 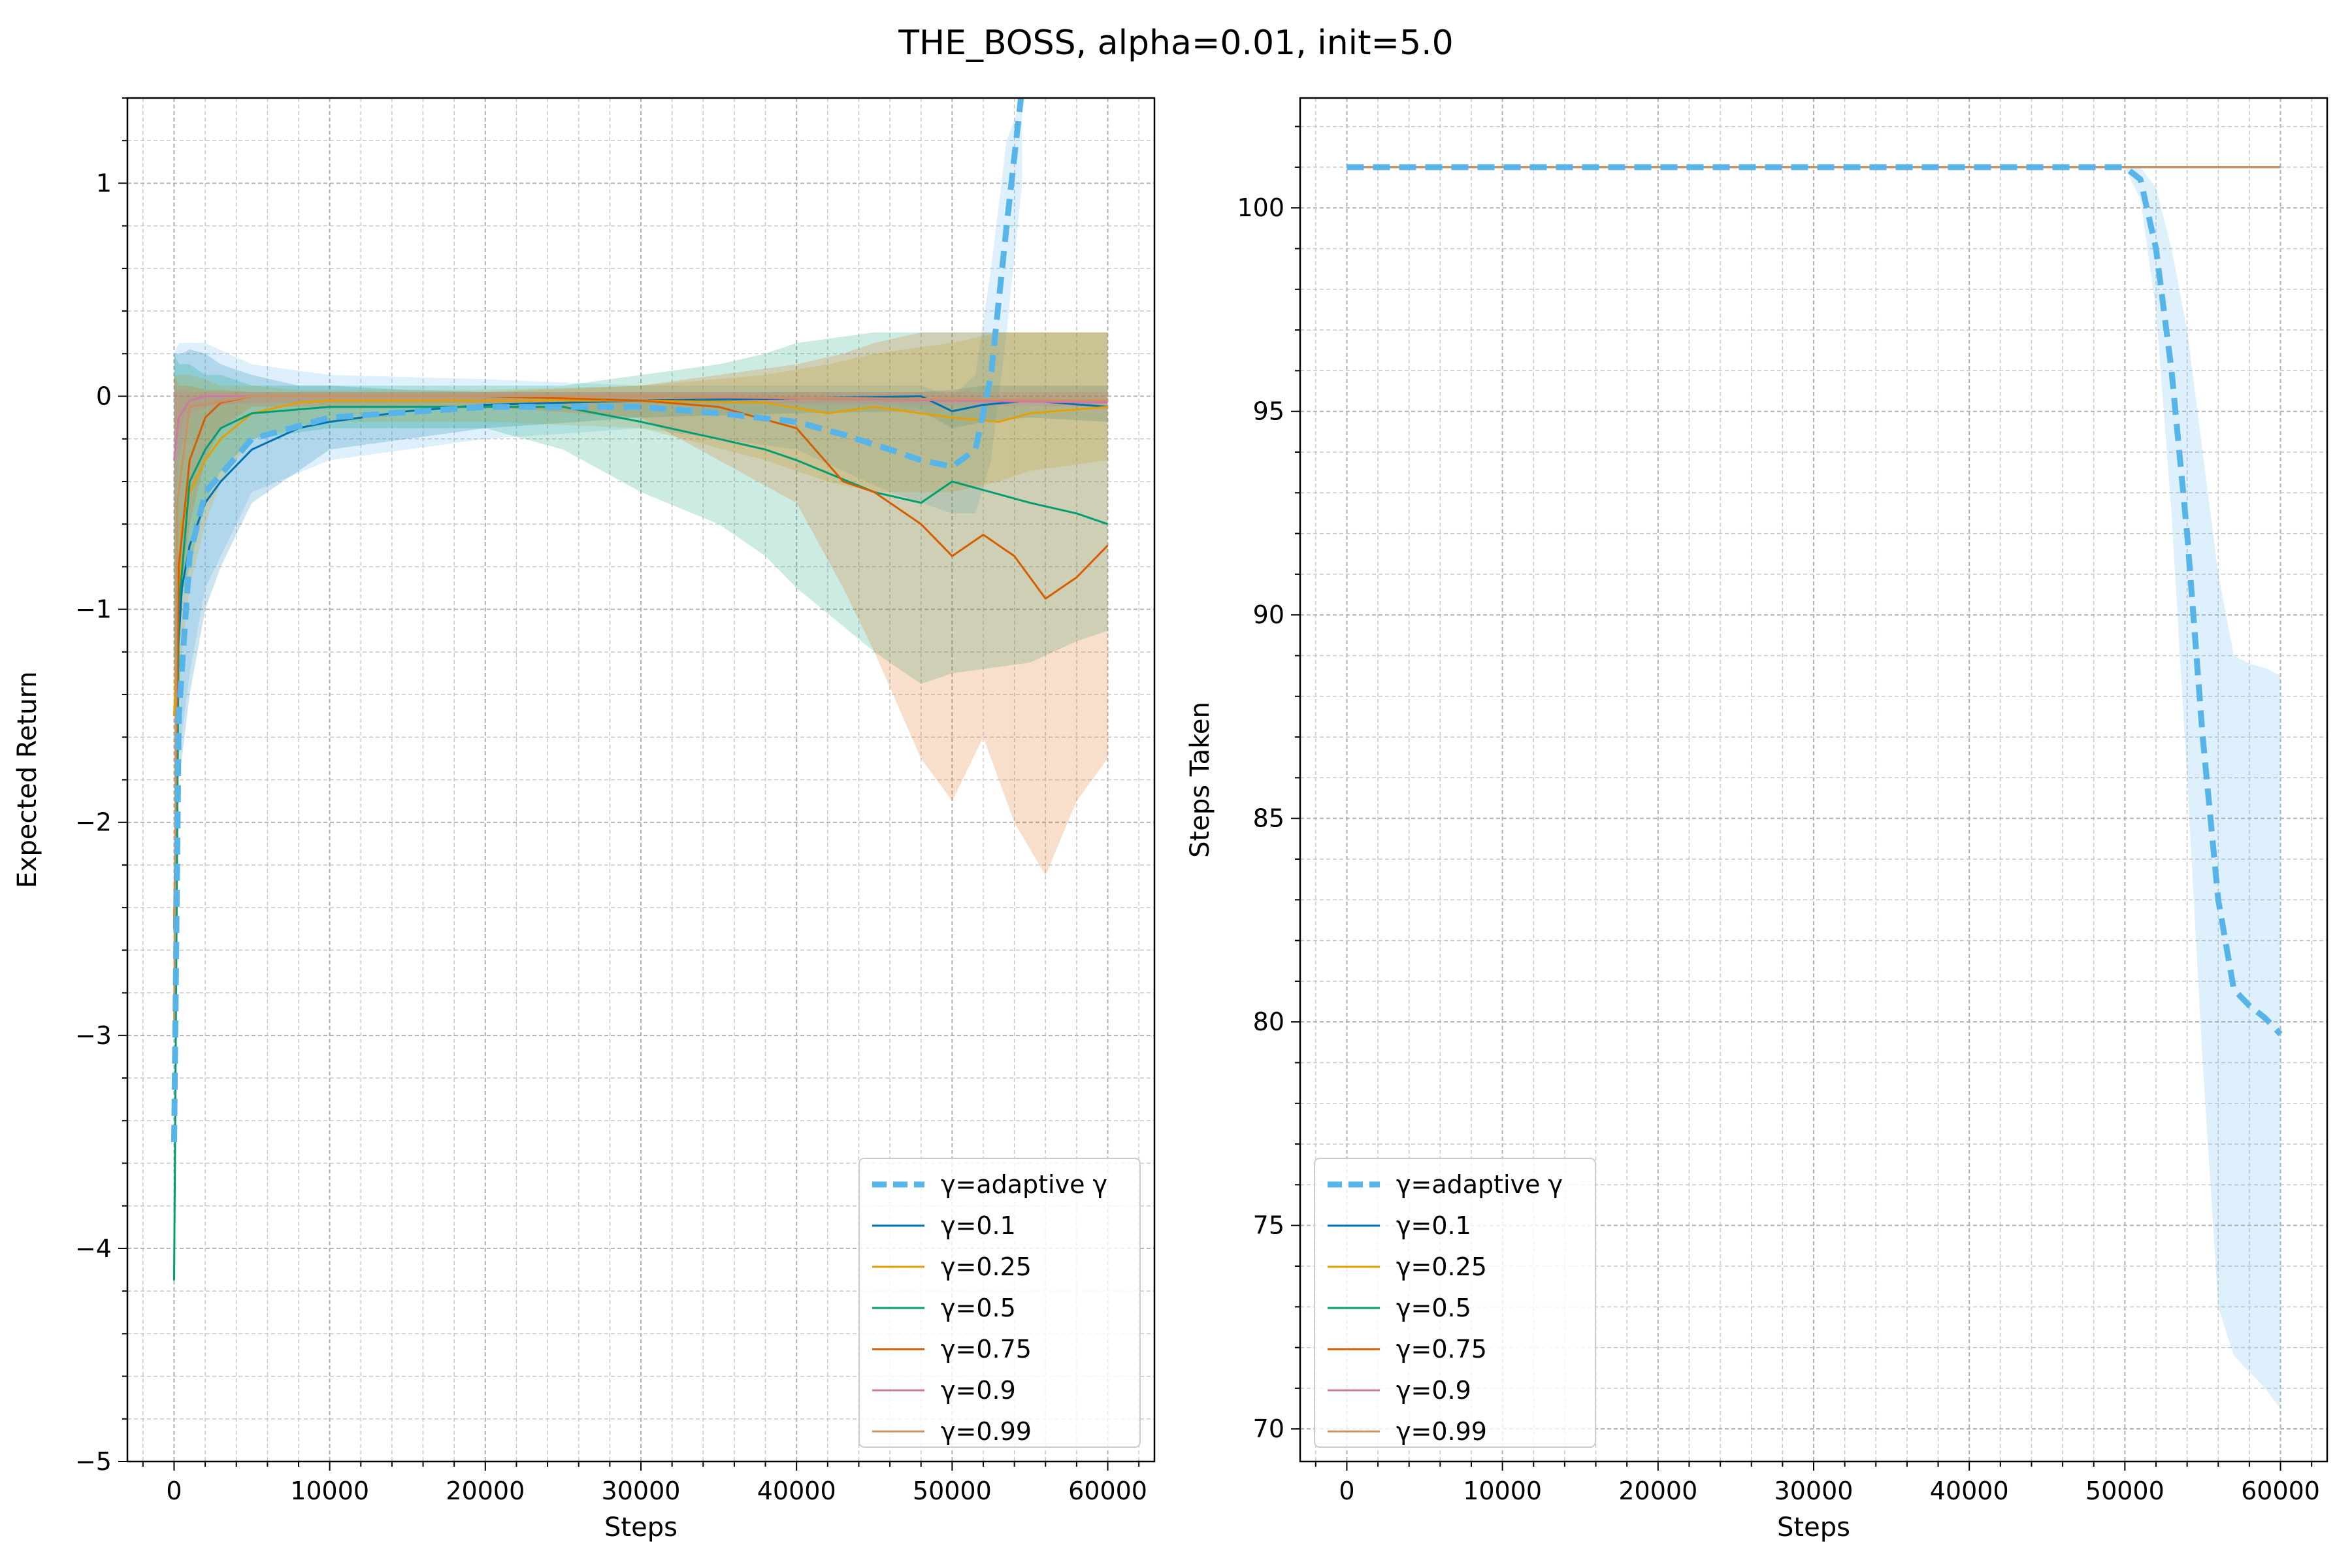 I want to click on y-tick-label: −4, so click(x=93, y=1248).